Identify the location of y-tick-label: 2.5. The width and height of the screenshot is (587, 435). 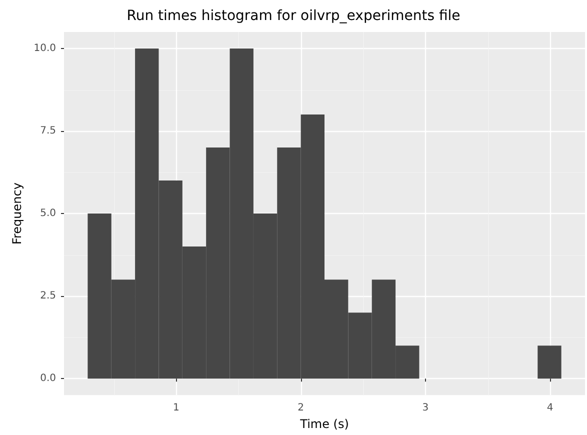
(48, 296).